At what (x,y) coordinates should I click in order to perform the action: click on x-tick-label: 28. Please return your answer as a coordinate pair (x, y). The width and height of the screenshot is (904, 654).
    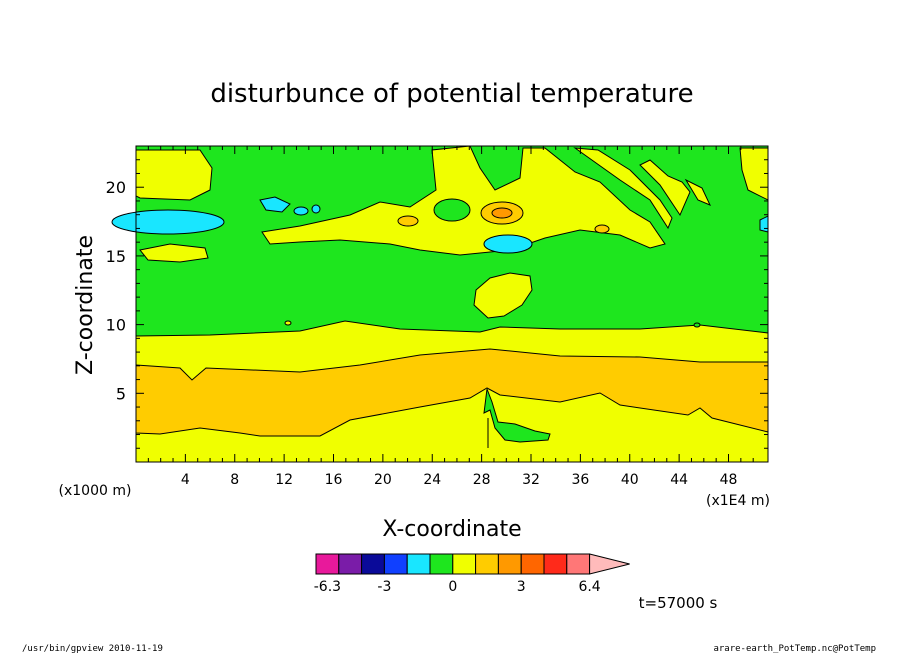
    Looking at the image, I should click on (482, 480).